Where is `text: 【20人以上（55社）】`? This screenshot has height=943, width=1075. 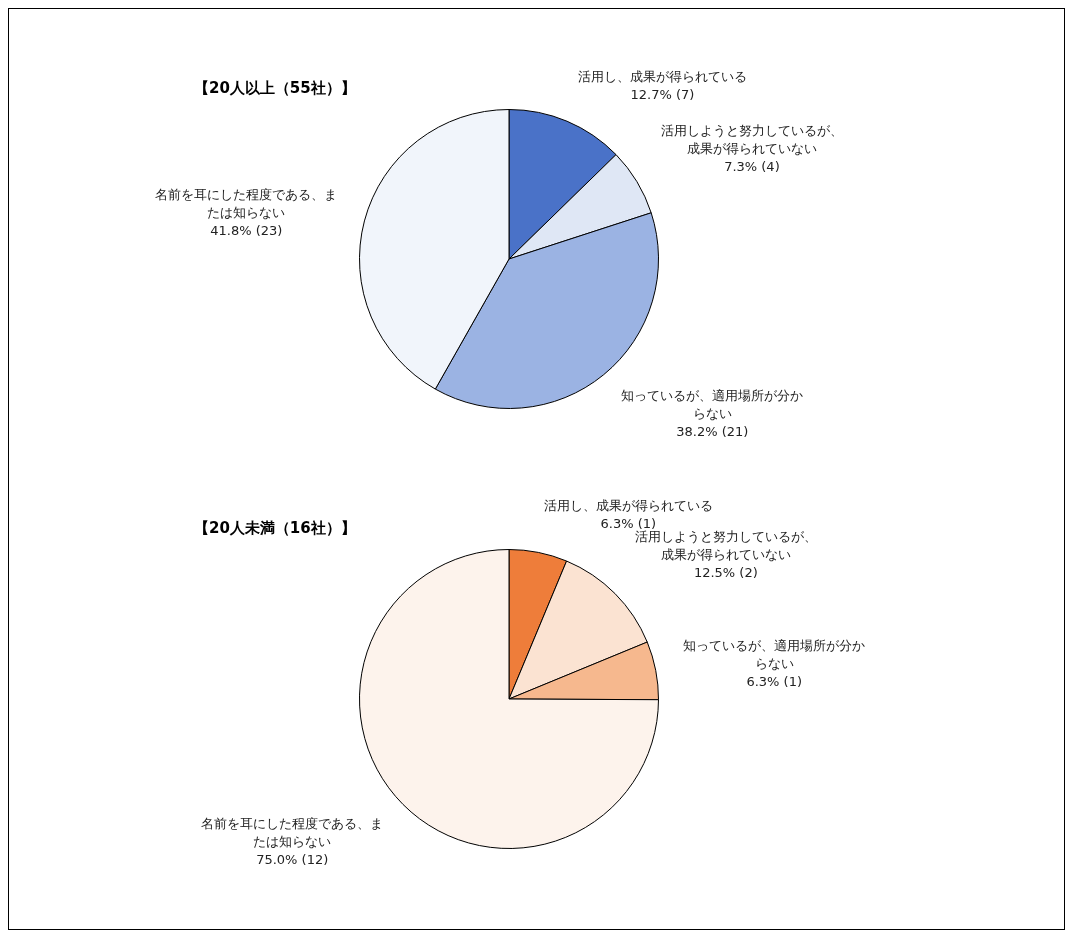 text: 【20人以上（55社）】 is located at coordinates (275, 88).